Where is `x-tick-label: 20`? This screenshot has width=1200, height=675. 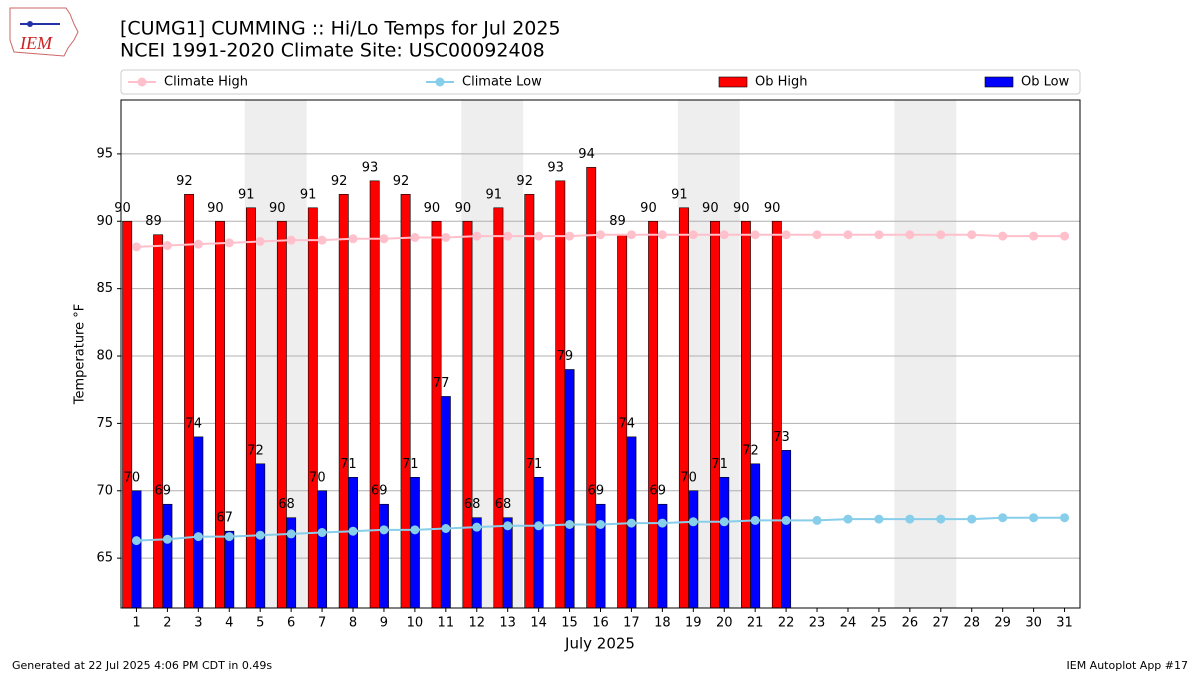 x-tick-label: 20 is located at coordinates (724, 623).